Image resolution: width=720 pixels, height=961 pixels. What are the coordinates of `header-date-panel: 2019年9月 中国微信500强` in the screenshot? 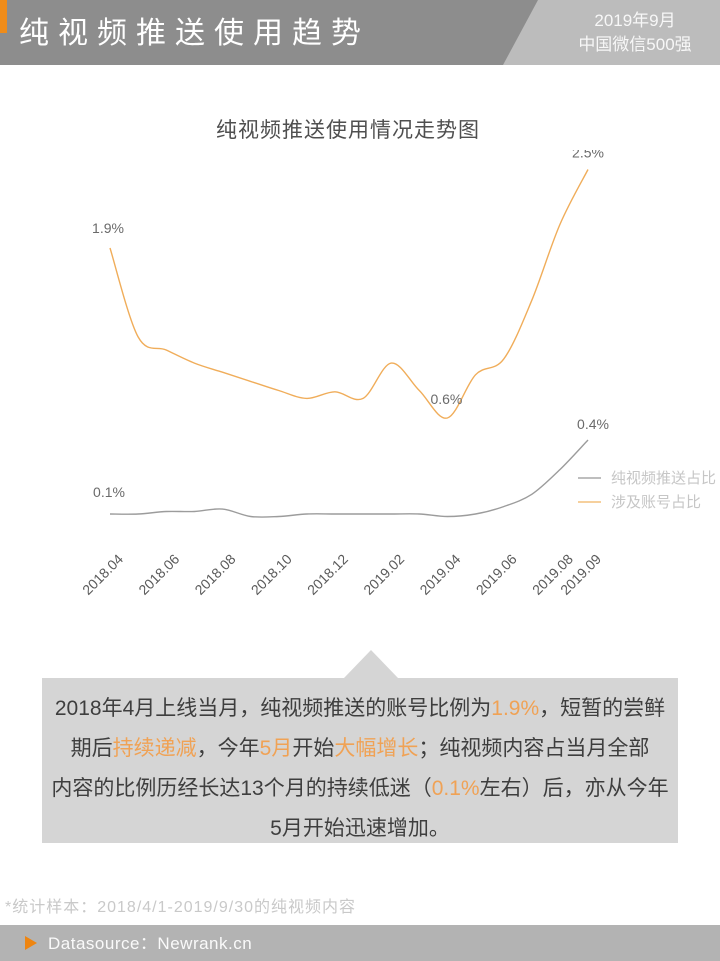 It's located at (611, 32).